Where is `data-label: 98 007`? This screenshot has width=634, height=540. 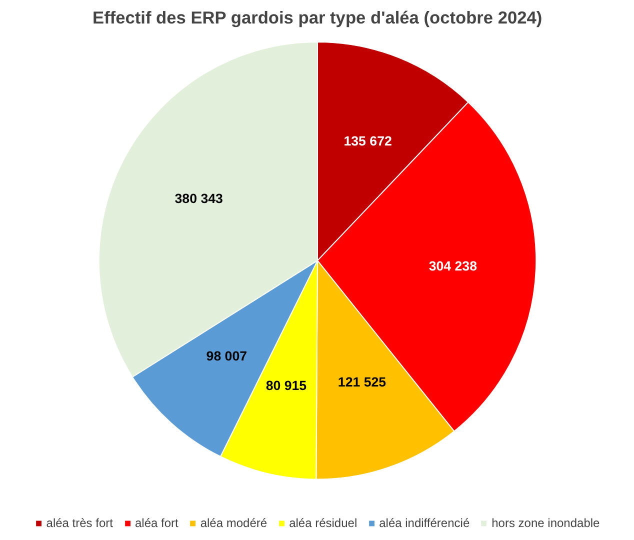
data-label: 98 007 is located at coordinates (227, 356).